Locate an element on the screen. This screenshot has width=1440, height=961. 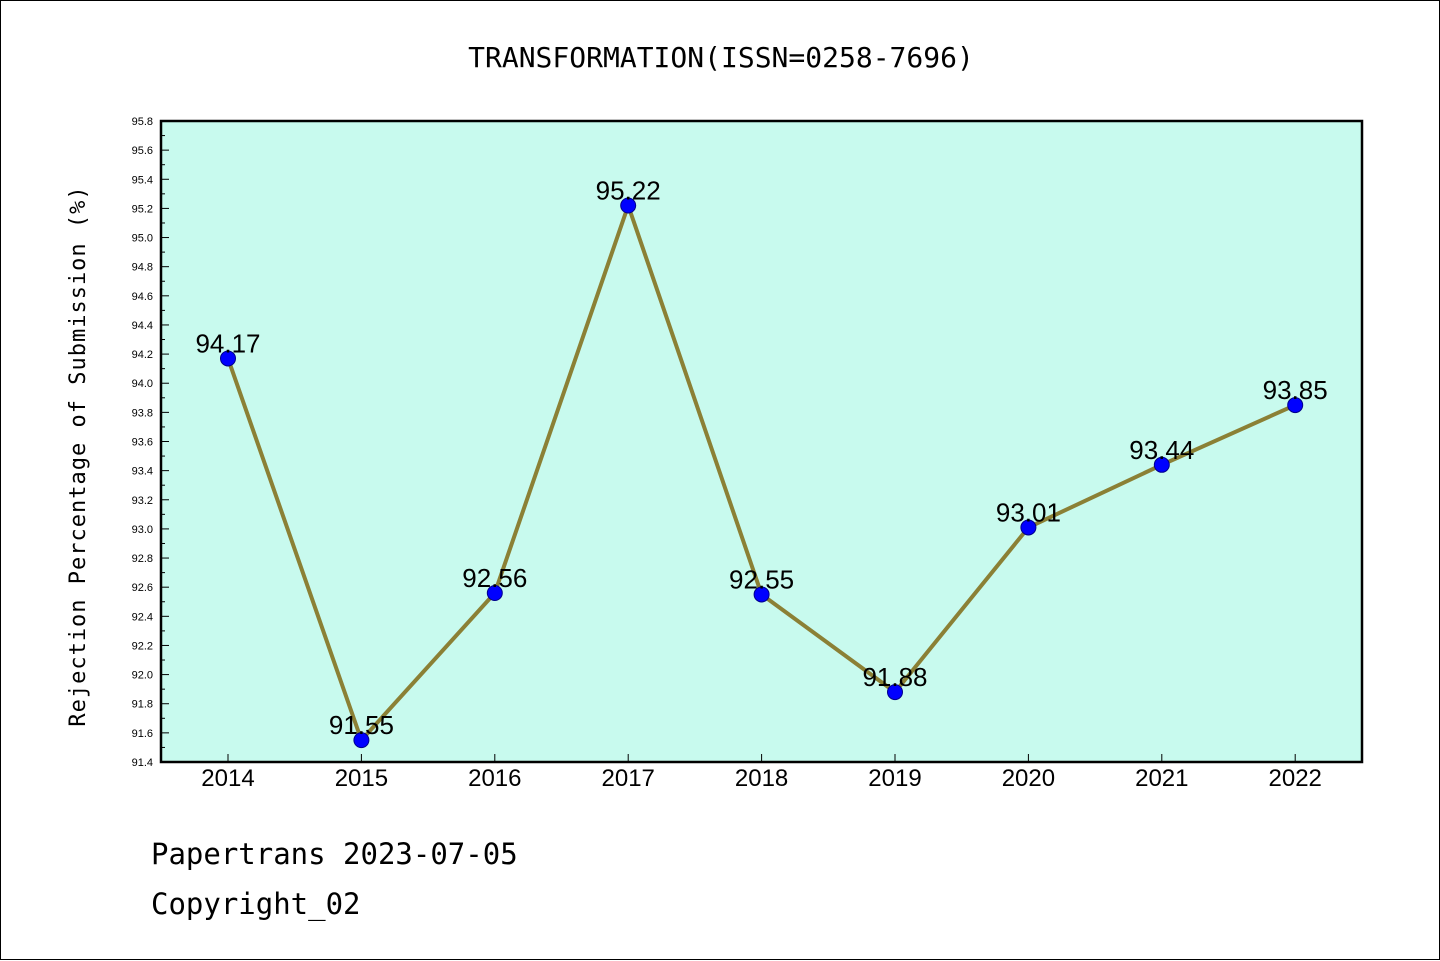
y-tick-label: 91.6 is located at coordinates (142, 734).